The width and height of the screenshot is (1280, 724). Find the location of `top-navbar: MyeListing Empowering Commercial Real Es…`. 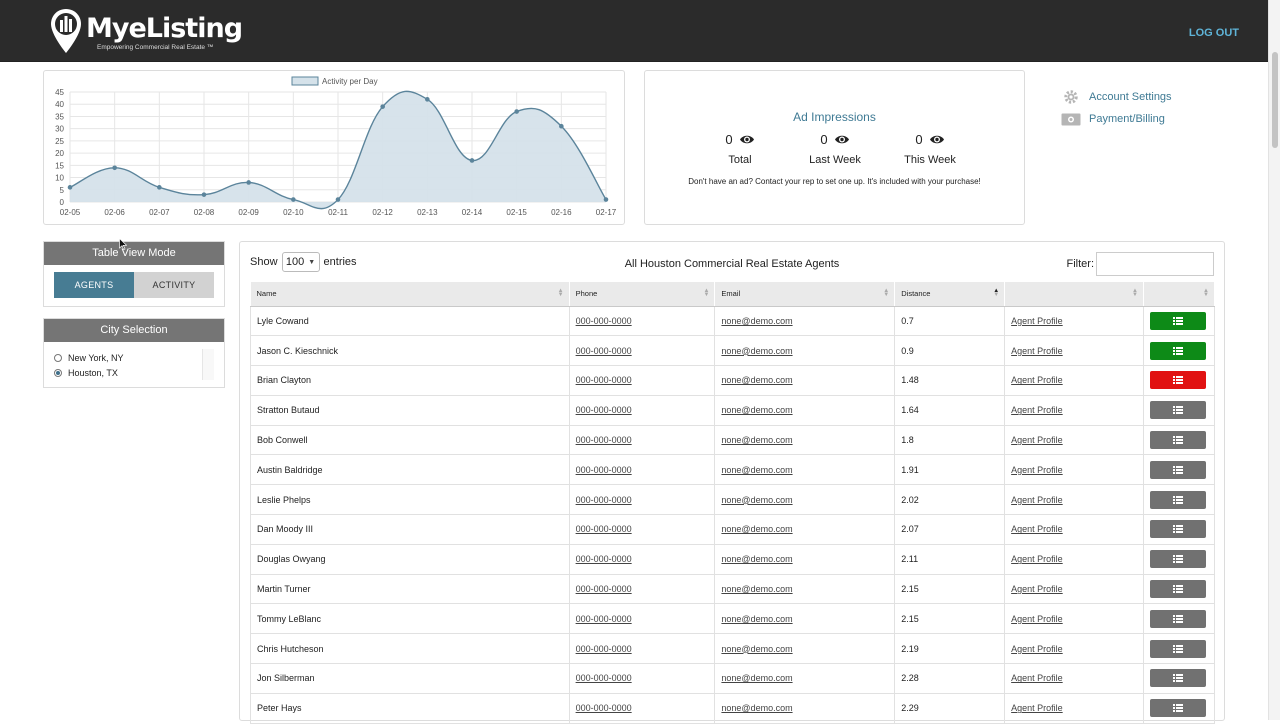

top-navbar: MyeListing Empowering Commercial Real Es… is located at coordinates (634, 31).